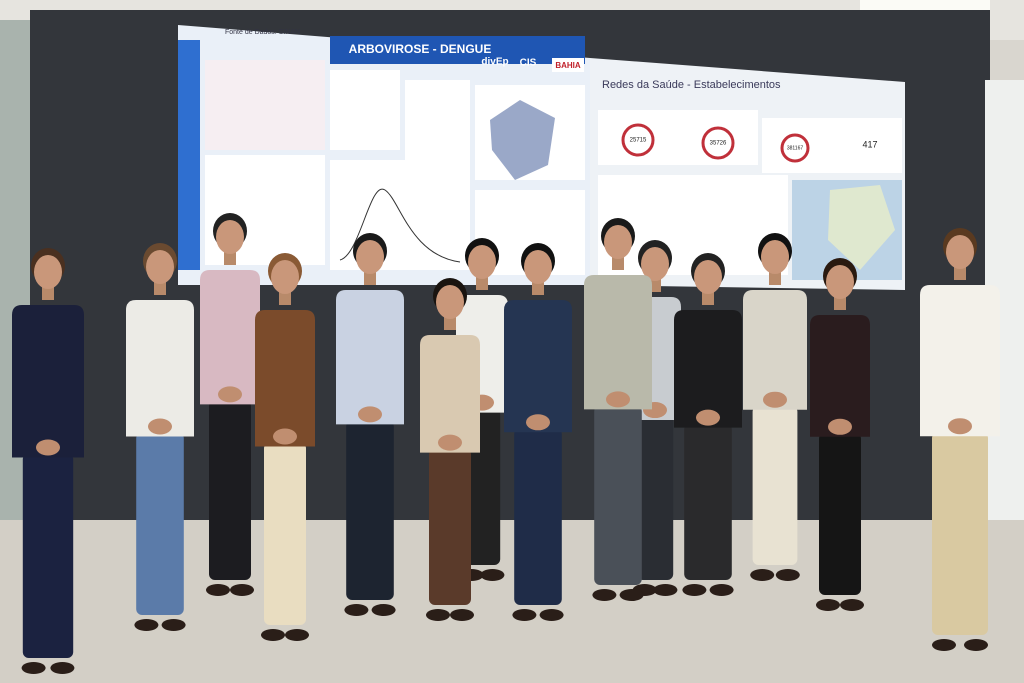 The height and width of the screenshot is (683, 1024). Describe the element at coordinates (528, 63) in the screenshot. I see `logo: CIS` at that location.